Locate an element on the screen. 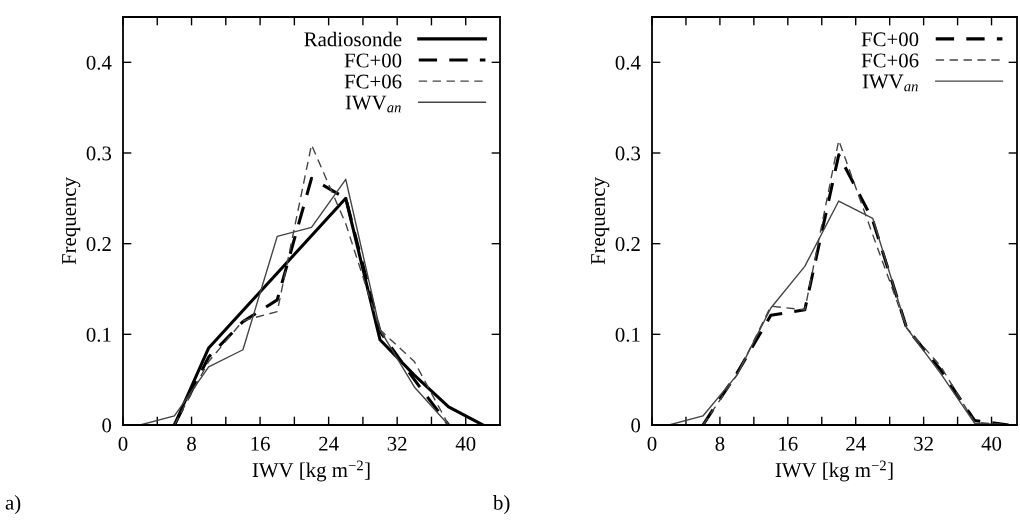 This screenshot has height=522, width=1020. text: a) is located at coordinates (13, 504).